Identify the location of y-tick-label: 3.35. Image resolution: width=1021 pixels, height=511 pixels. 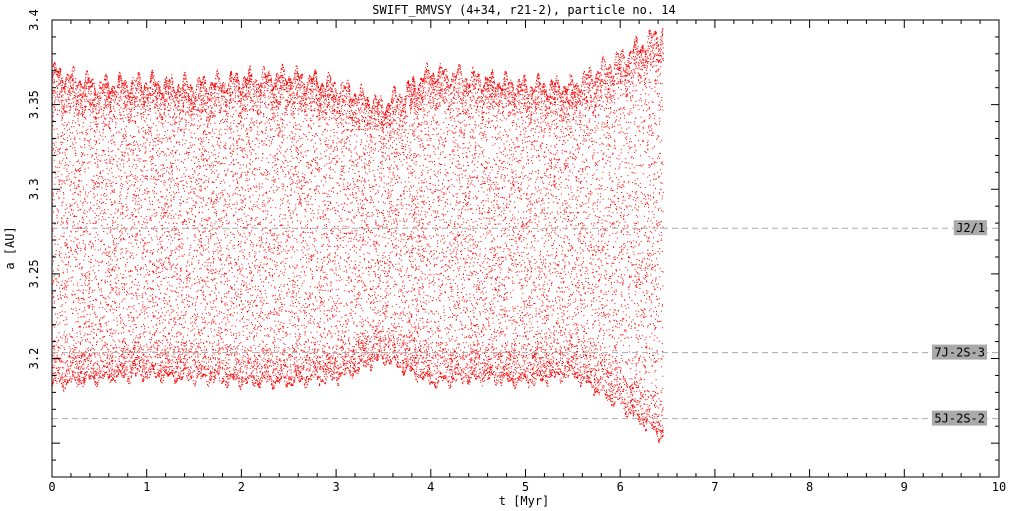
(34, 104).